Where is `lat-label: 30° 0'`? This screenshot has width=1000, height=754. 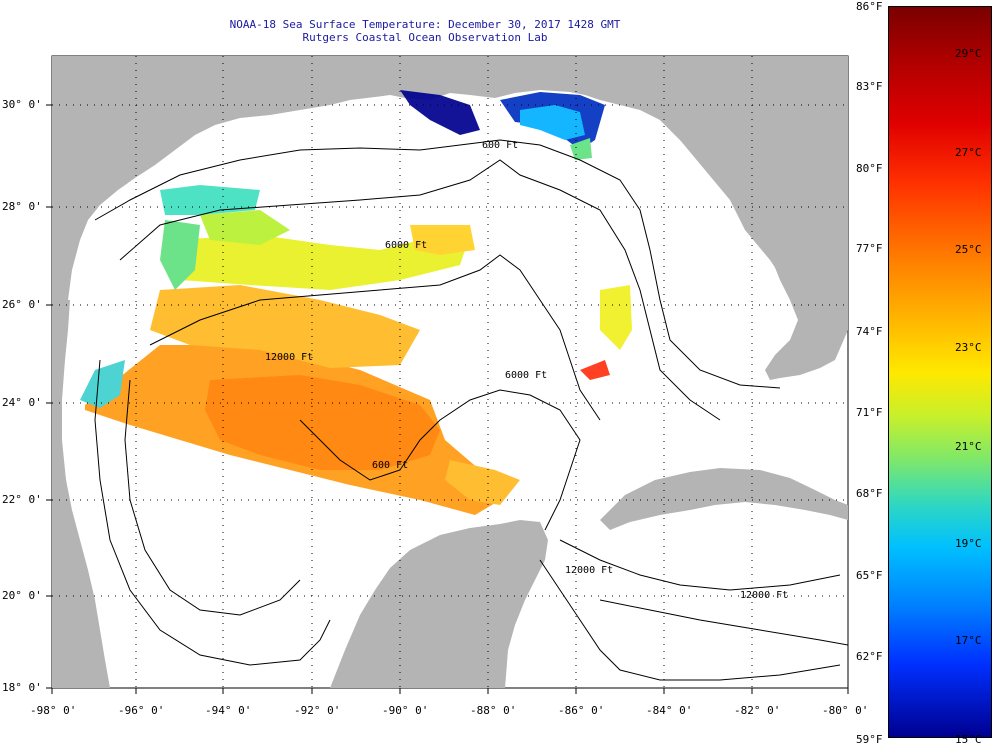 lat-label: 30° 0' is located at coordinates (22, 104).